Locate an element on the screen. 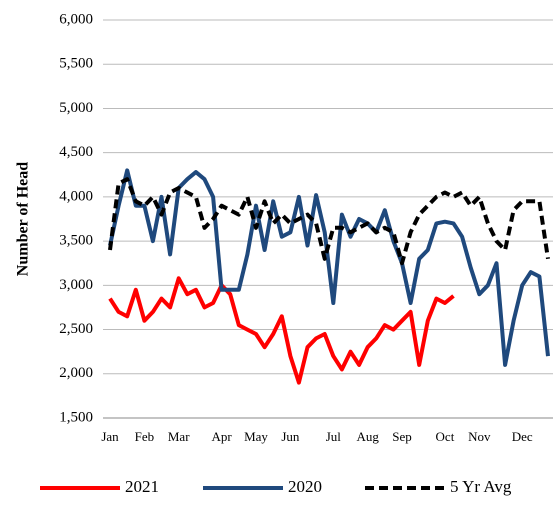 The height and width of the screenshot is (506, 555). x-tick-label: Apr is located at coordinates (222, 436).